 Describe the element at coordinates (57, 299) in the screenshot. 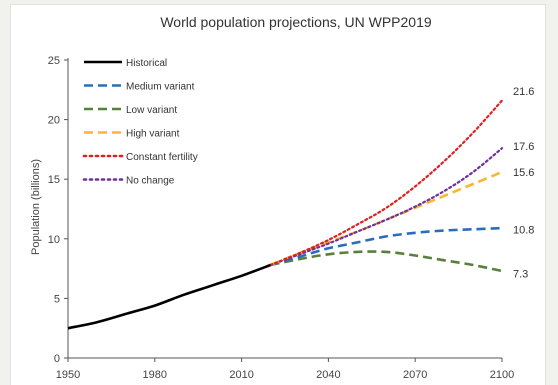

I see `y-tick-label: 5` at that location.